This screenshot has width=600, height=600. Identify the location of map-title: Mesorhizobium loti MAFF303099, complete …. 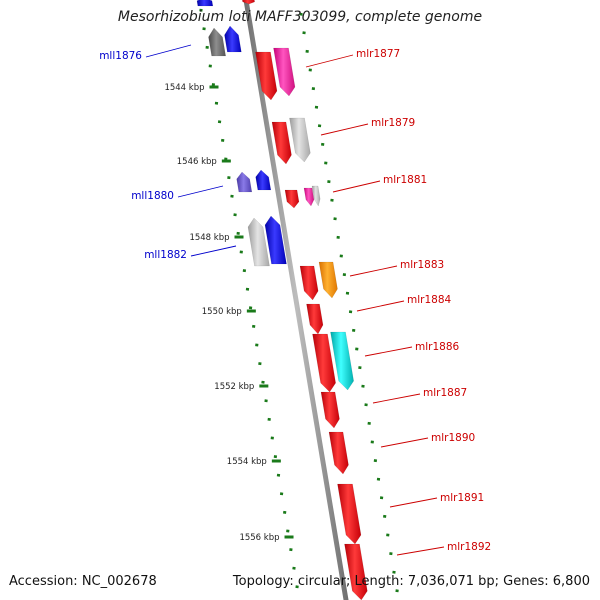
(300, 17).